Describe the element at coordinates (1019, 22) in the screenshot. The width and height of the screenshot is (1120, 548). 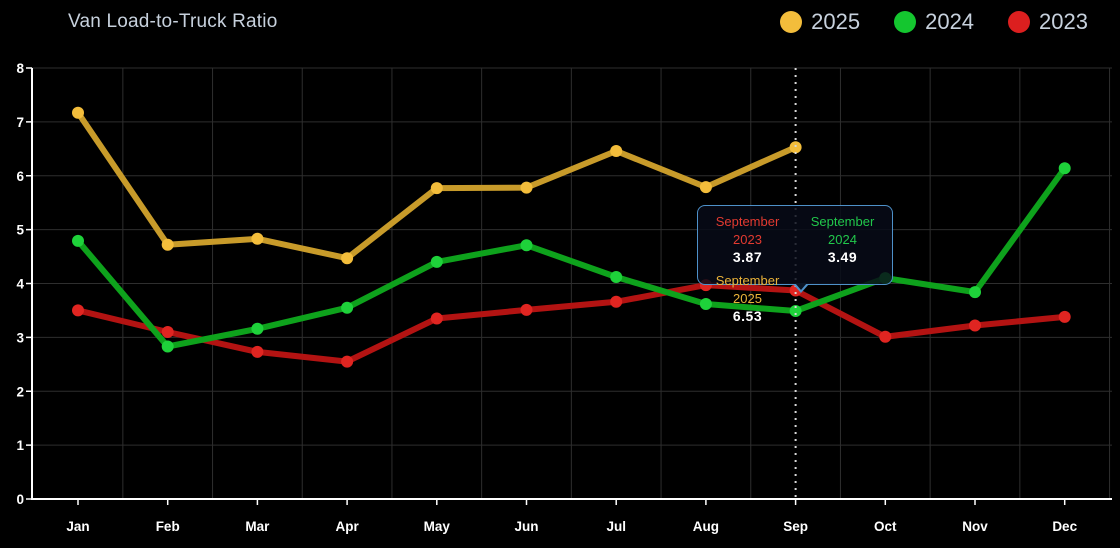
I see `legend-dot-2023` at that location.